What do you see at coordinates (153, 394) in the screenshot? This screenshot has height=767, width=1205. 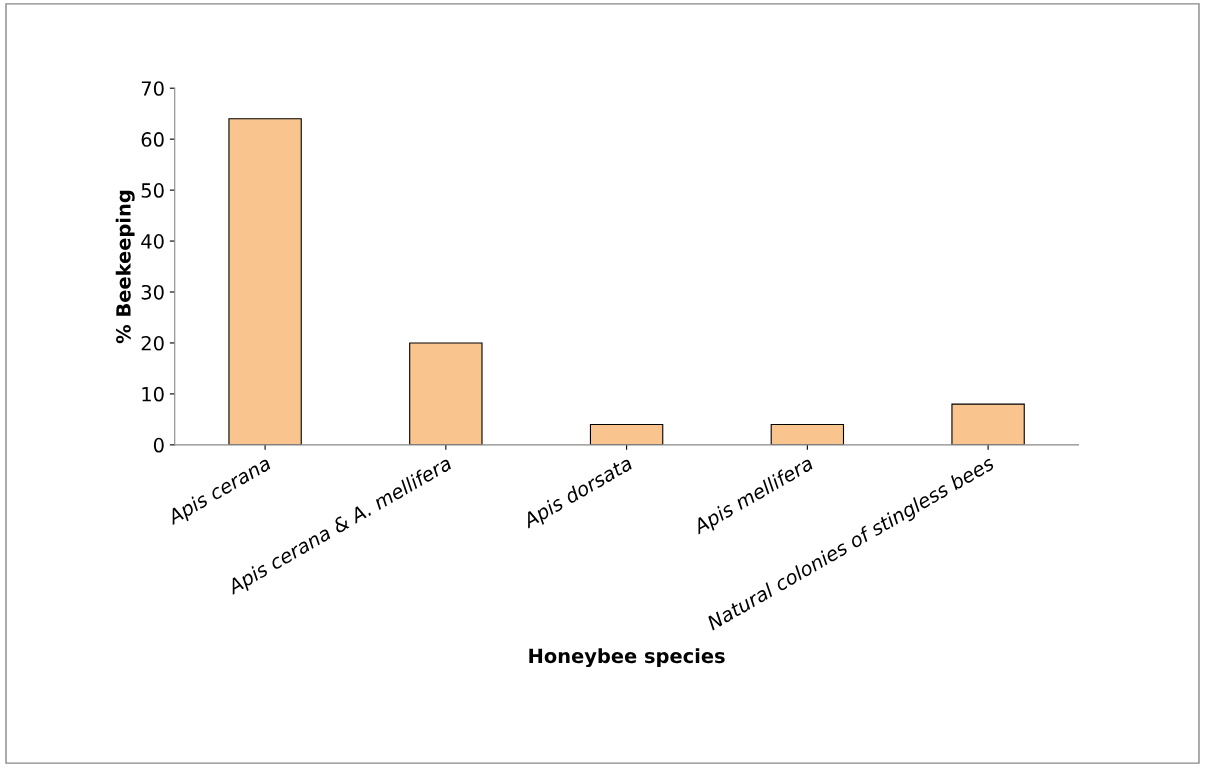 I see `y-tick-label: 10` at bounding box center [153, 394].